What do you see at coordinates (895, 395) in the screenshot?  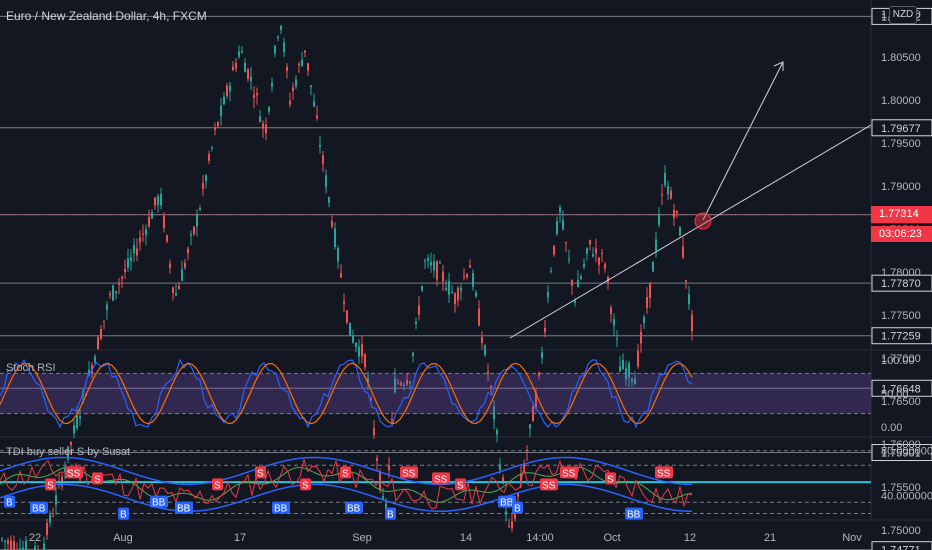 I see `stoch-axis-label: 50.00` at bounding box center [895, 395].